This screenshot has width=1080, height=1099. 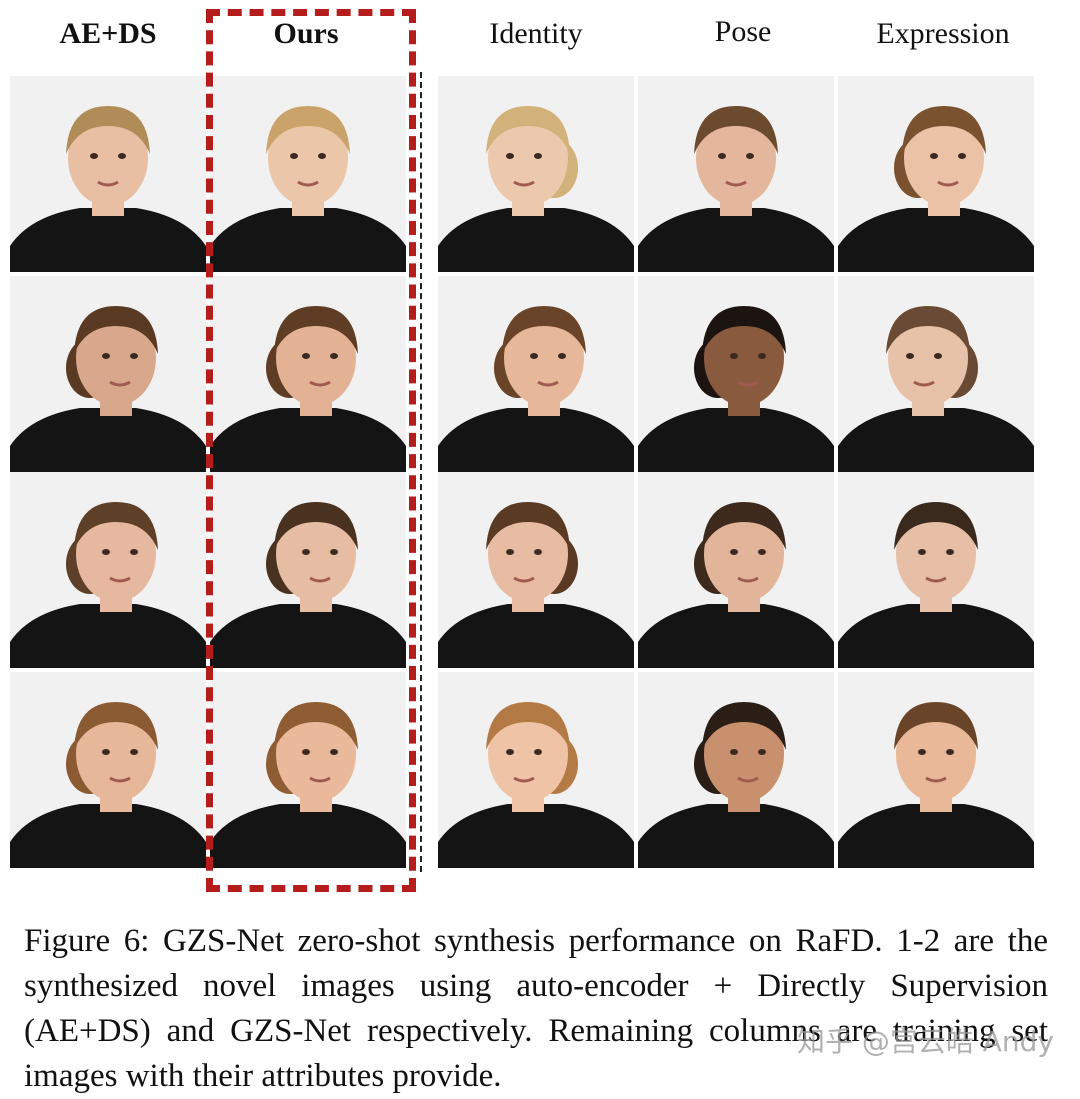 I want to click on face-photo-r2-c4, so click(x=736, y=374).